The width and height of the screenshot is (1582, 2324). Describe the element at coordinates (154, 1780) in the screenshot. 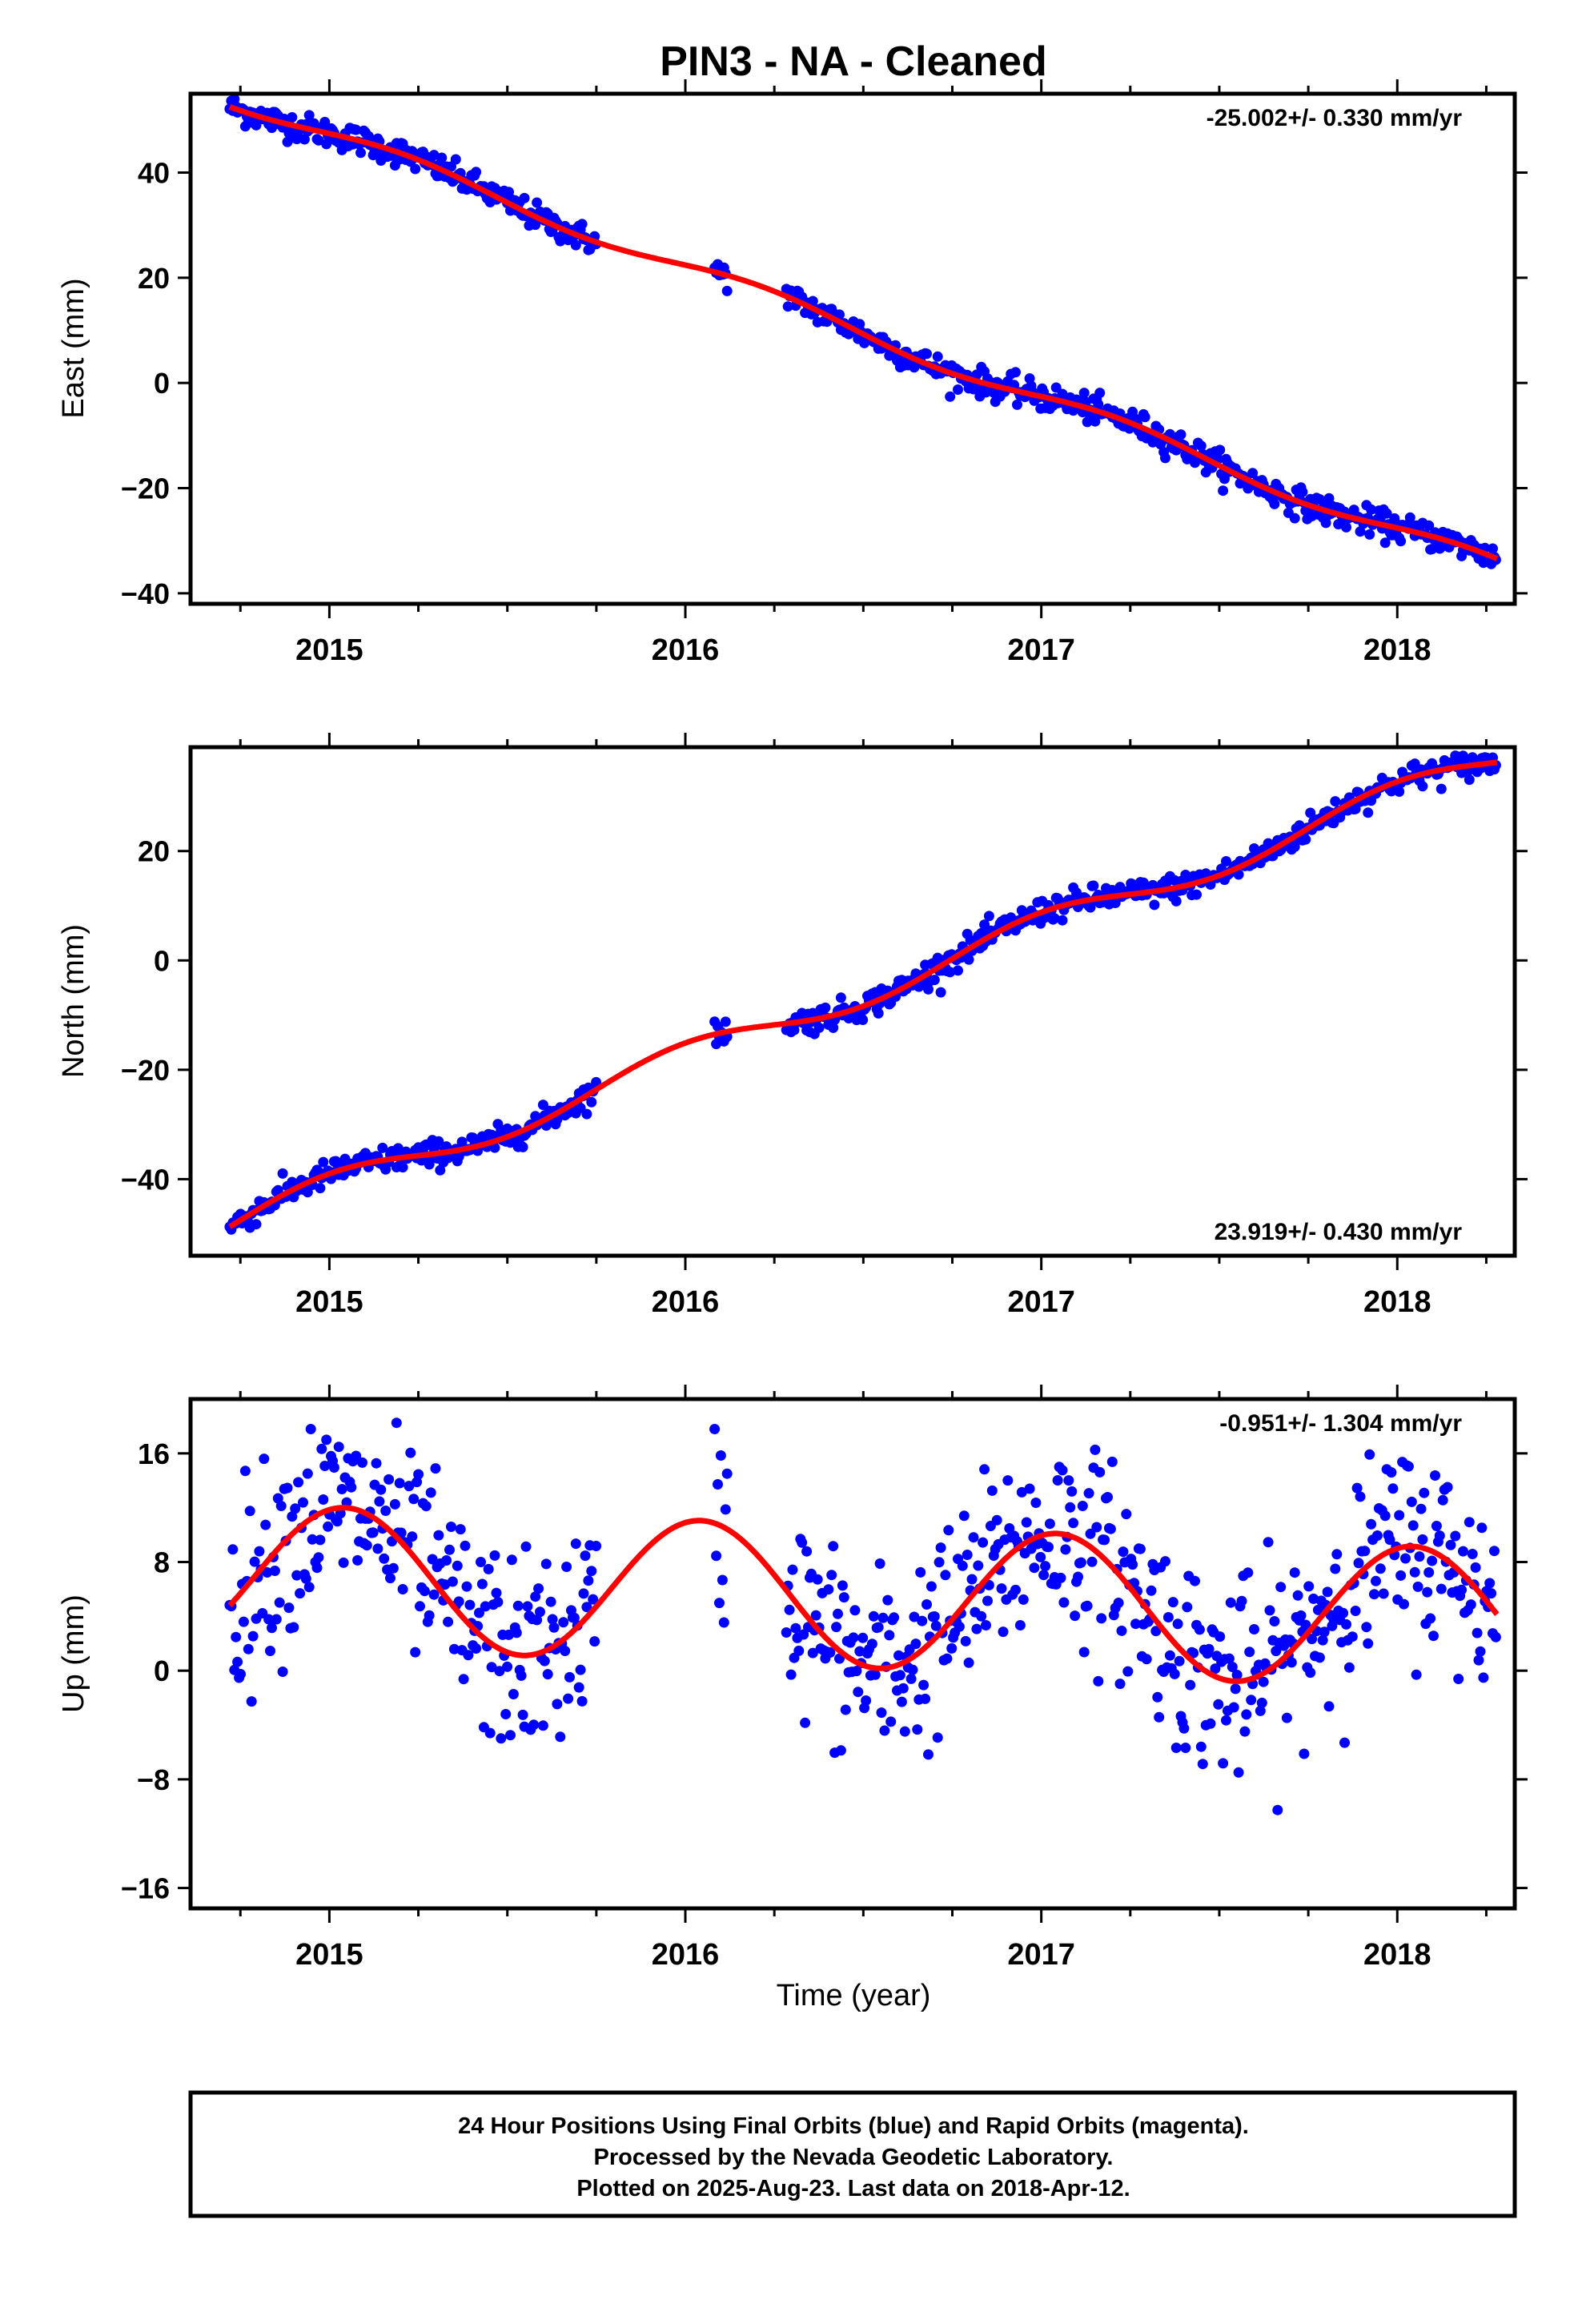

I see `up-y-tick-label: −8` at that location.